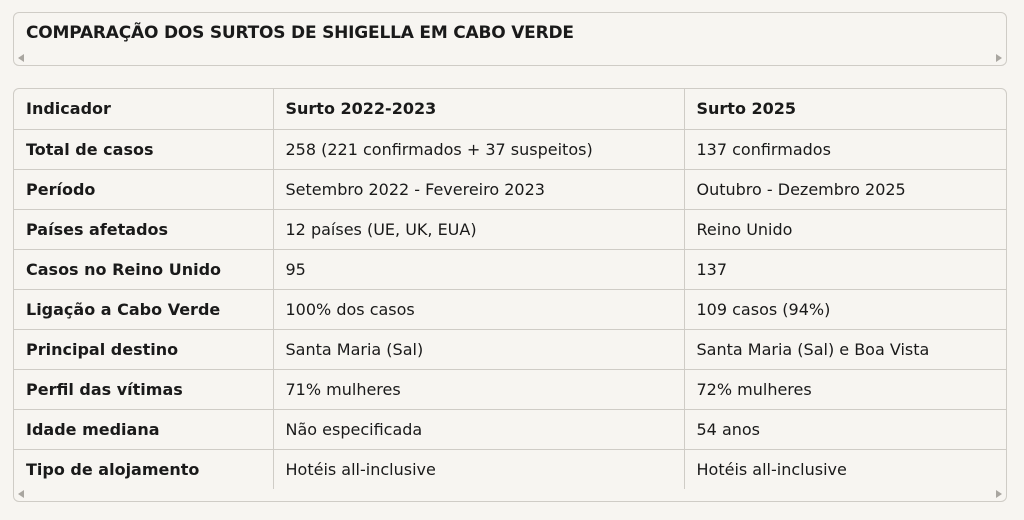 This screenshot has width=1024, height=520. Describe the element at coordinates (144, 469) in the screenshot. I see `row-indicator-cell: Tipo de alojamento` at that location.